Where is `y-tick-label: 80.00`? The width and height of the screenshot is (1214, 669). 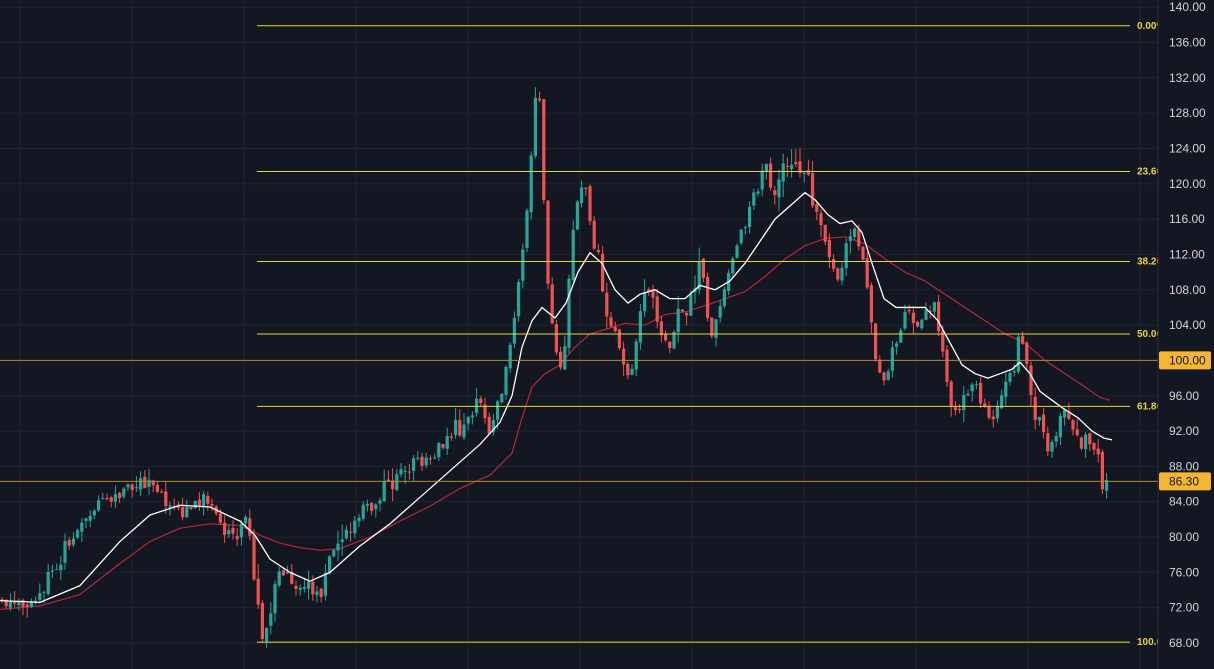
y-tick-label: 80.00 is located at coordinates (1184, 537).